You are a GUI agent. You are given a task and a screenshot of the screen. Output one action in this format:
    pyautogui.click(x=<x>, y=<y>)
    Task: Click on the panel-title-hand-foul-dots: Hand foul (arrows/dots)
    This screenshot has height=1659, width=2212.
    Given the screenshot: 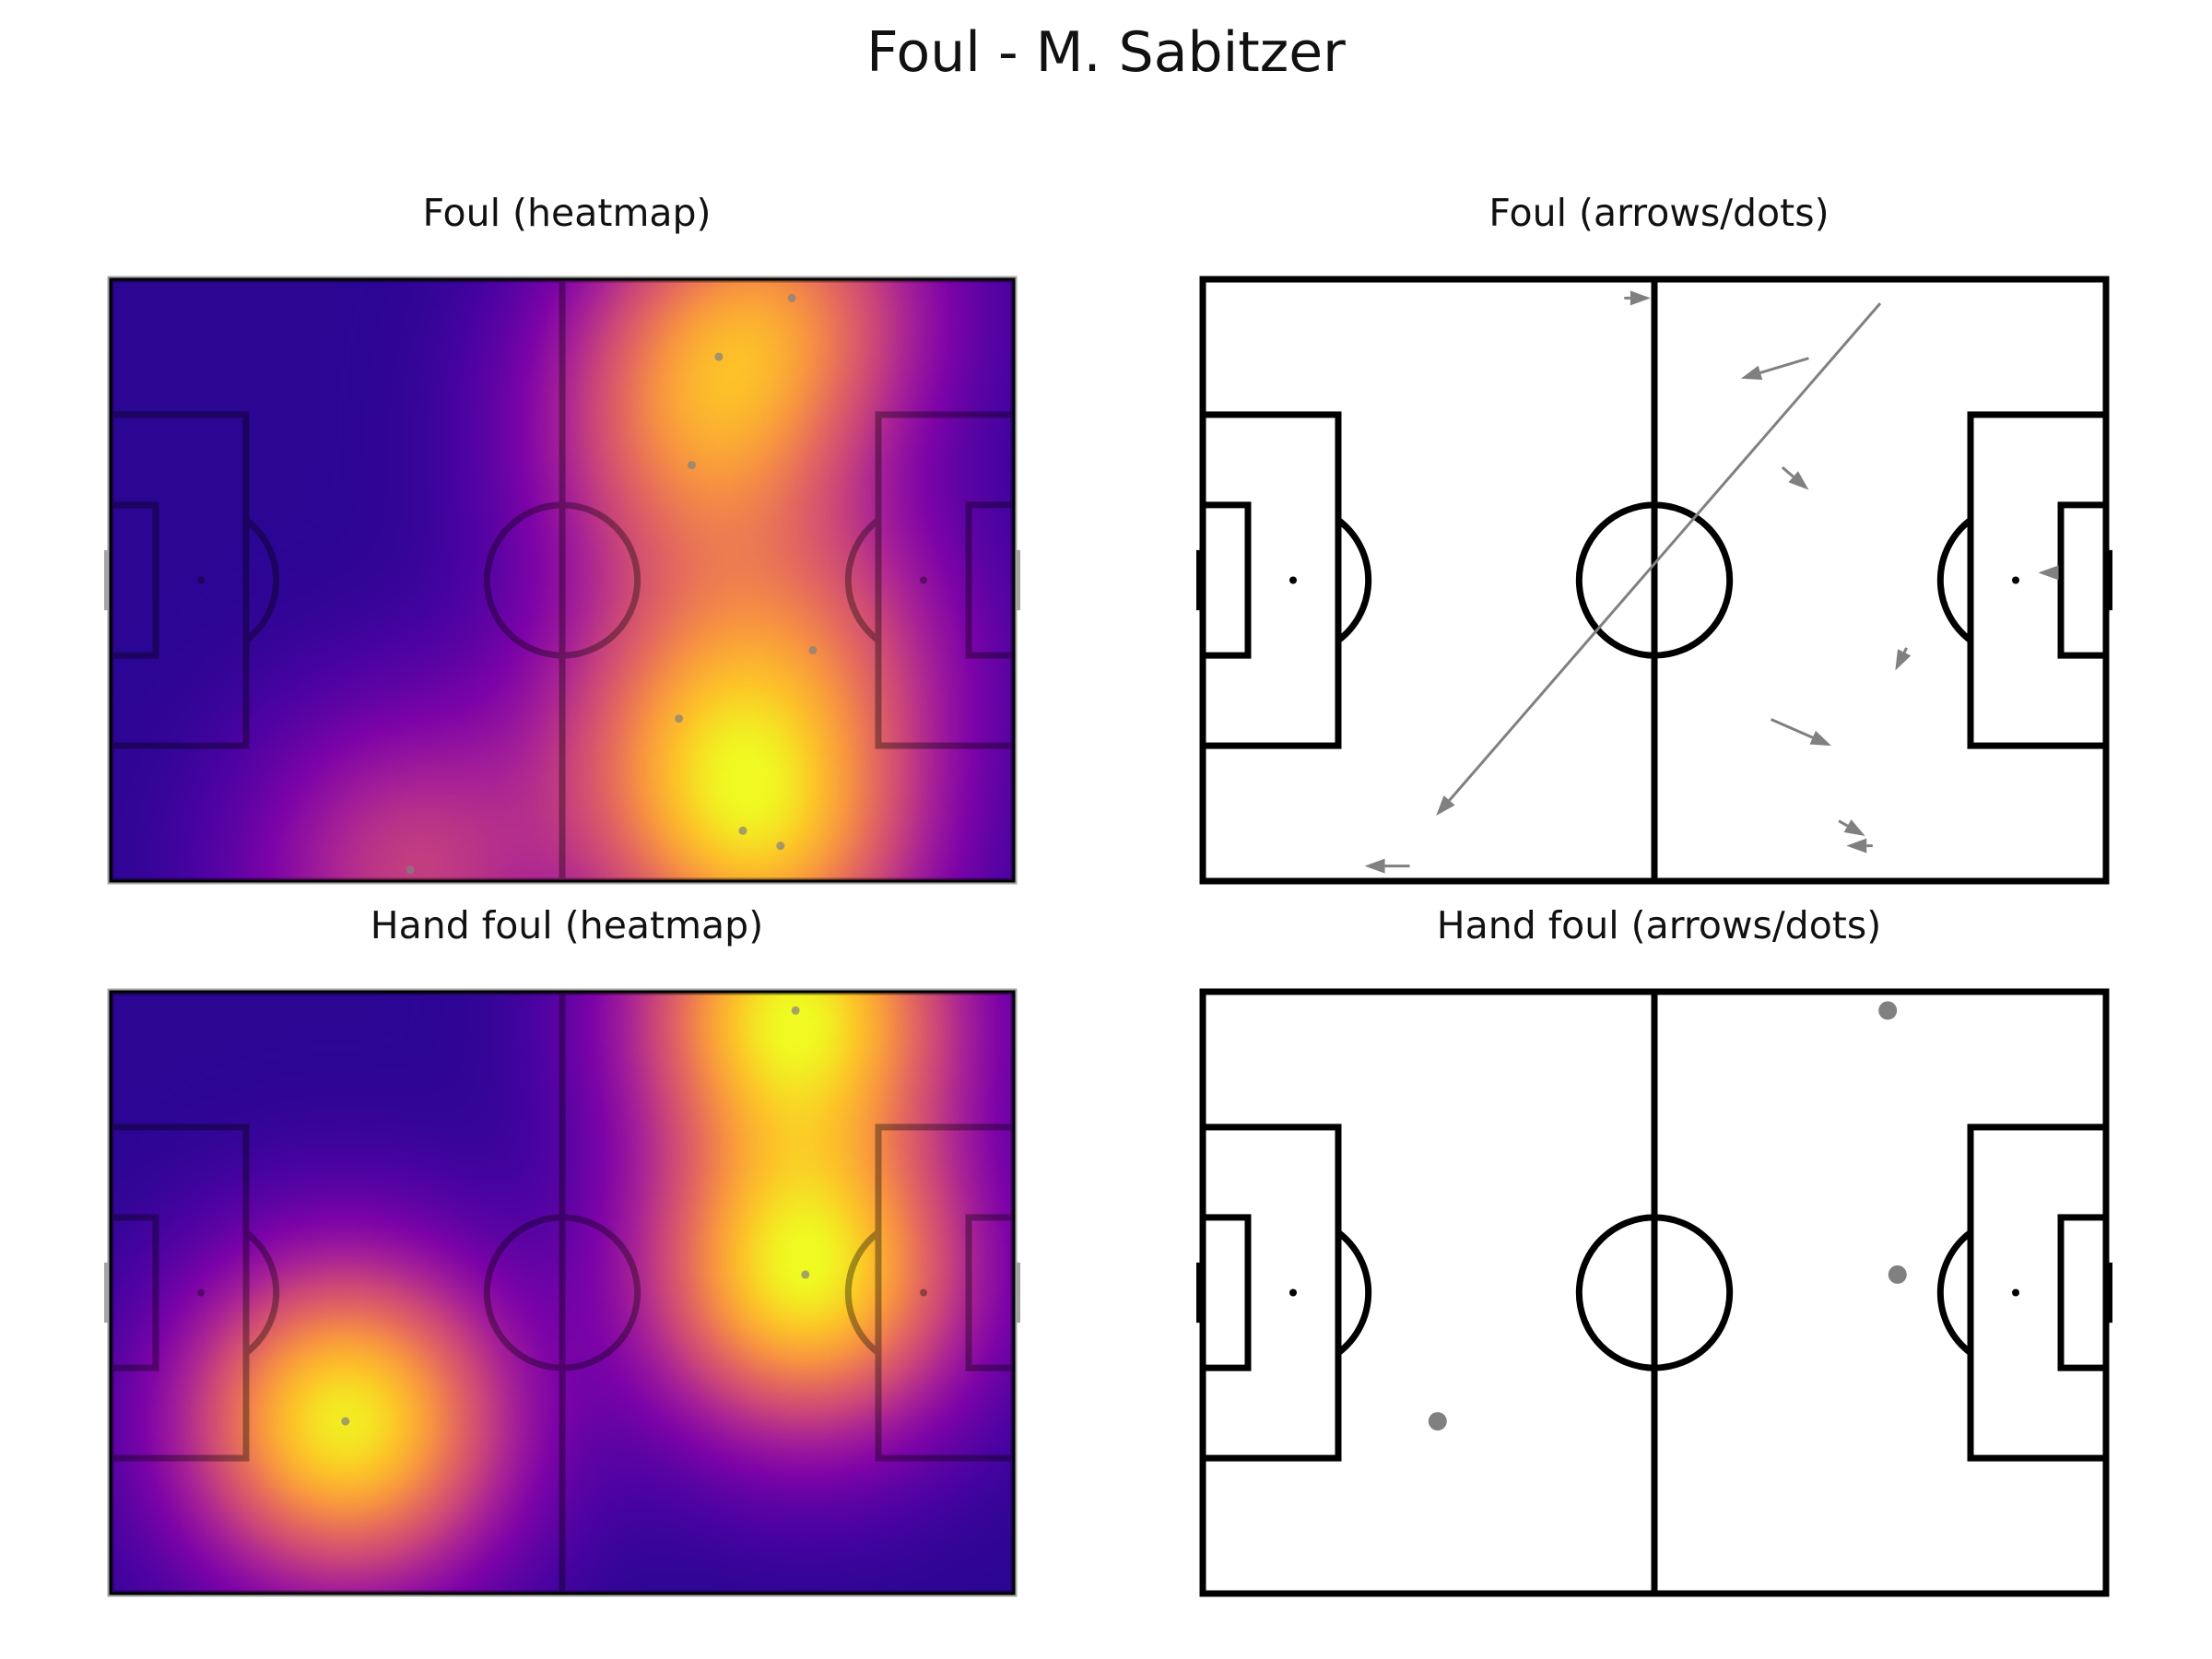 What is the action you would take?
    pyautogui.click(x=1659, y=925)
    